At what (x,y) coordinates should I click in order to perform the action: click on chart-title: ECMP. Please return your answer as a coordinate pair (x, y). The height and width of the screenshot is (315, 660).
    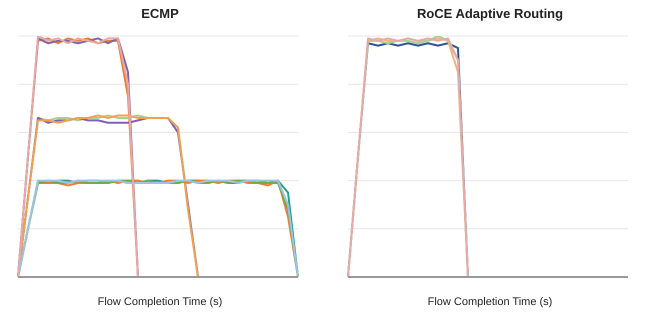
    Looking at the image, I should click on (160, 13).